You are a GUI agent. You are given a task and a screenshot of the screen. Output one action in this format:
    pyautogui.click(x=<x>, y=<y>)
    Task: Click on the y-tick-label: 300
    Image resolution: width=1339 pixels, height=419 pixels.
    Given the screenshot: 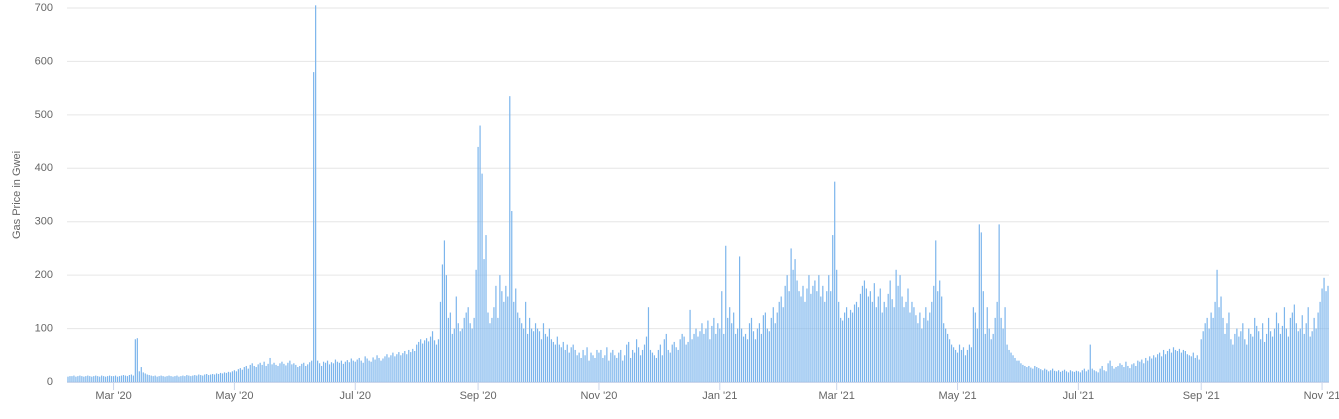 What is the action you would take?
    pyautogui.click(x=44, y=222)
    